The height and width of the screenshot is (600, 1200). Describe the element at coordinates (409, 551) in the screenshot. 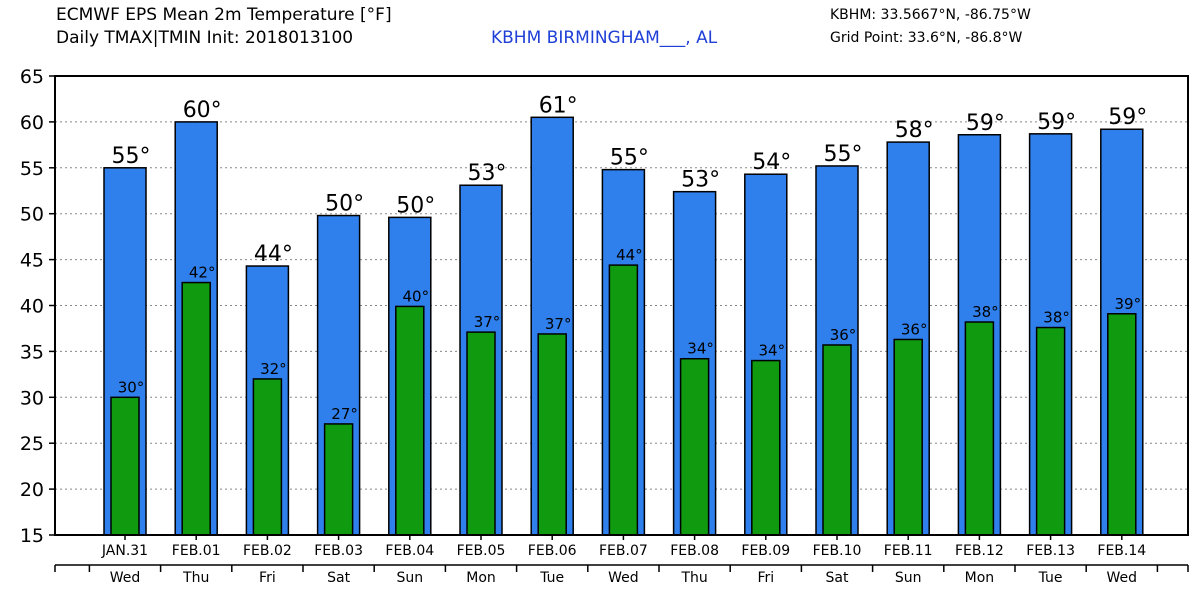

I see `x-tick-label: FEB.04` at that location.